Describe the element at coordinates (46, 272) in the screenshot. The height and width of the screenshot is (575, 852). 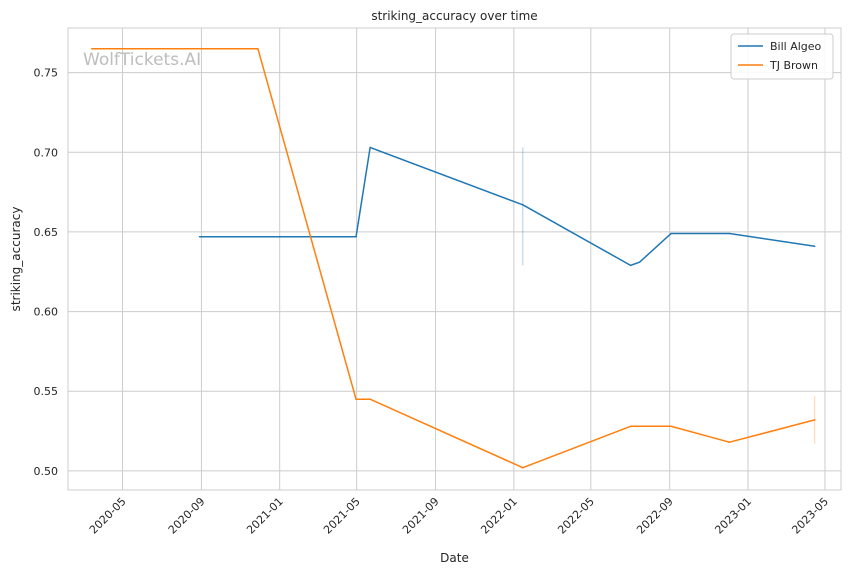
I see `y-axis-ticks: 0.50 0.55 0.60 0.65 0.70 0.75` at that location.